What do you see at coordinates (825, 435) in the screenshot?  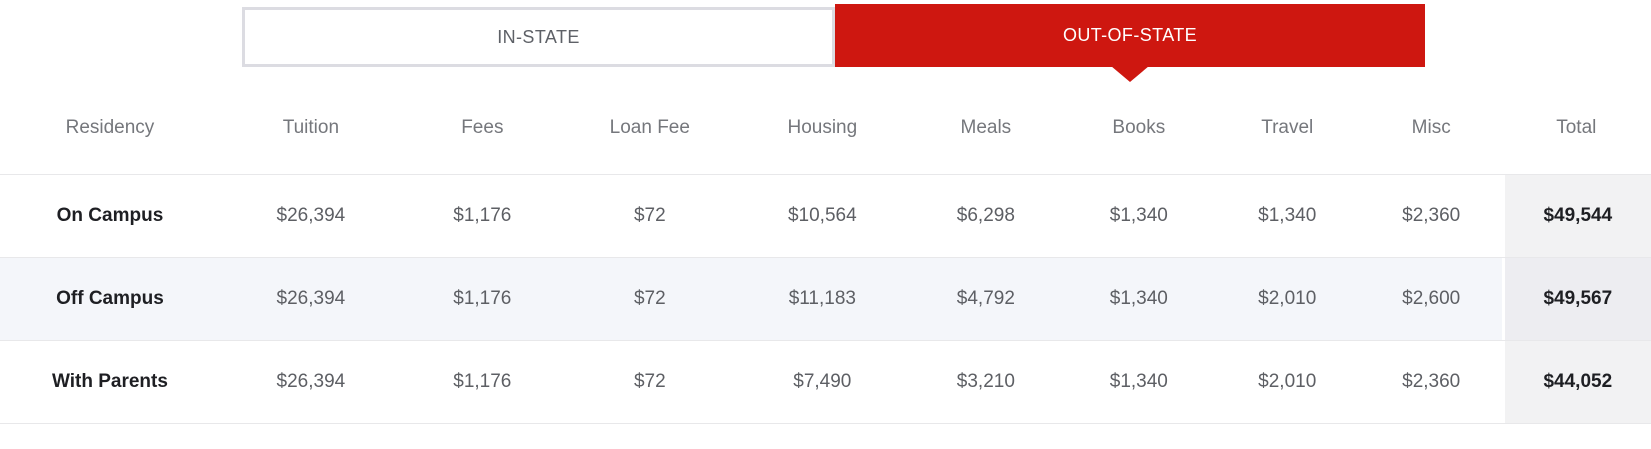 I see `bottom-spacer` at bounding box center [825, 435].